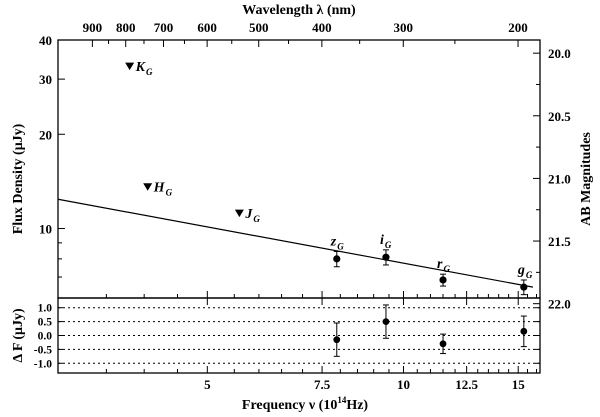 This screenshot has height=417, width=600. What do you see at coordinates (559, 178) in the screenshot?
I see `right-tick-label: 21.0` at bounding box center [559, 178].